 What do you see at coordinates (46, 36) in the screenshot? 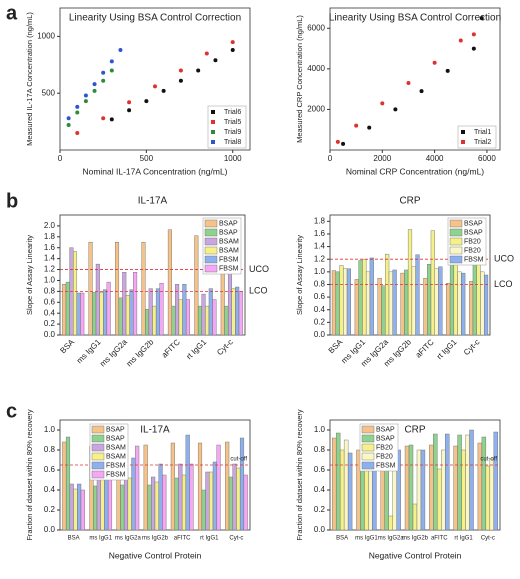
I see `y-tick-label: 1000` at bounding box center [46, 36].